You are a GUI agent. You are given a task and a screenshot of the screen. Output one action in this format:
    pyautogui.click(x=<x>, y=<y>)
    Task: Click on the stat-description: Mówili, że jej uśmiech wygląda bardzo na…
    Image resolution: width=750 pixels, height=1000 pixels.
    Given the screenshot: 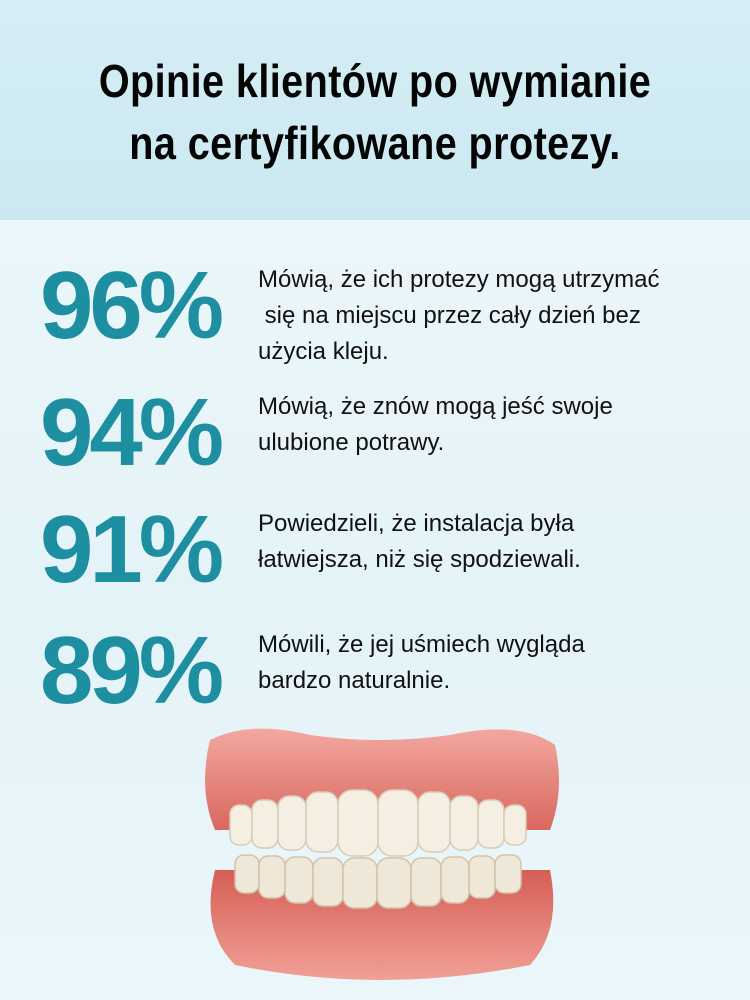 What is the action you would take?
    pyautogui.click(x=421, y=662)
    